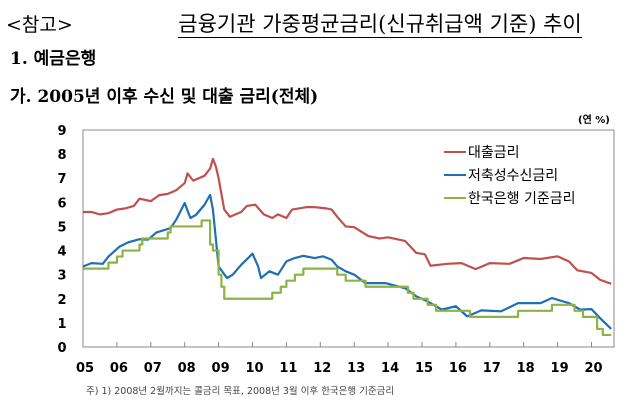  Describe the element at coordinates (61, 179) in the screenshot. I see `y-tick-label: 7` at that location.